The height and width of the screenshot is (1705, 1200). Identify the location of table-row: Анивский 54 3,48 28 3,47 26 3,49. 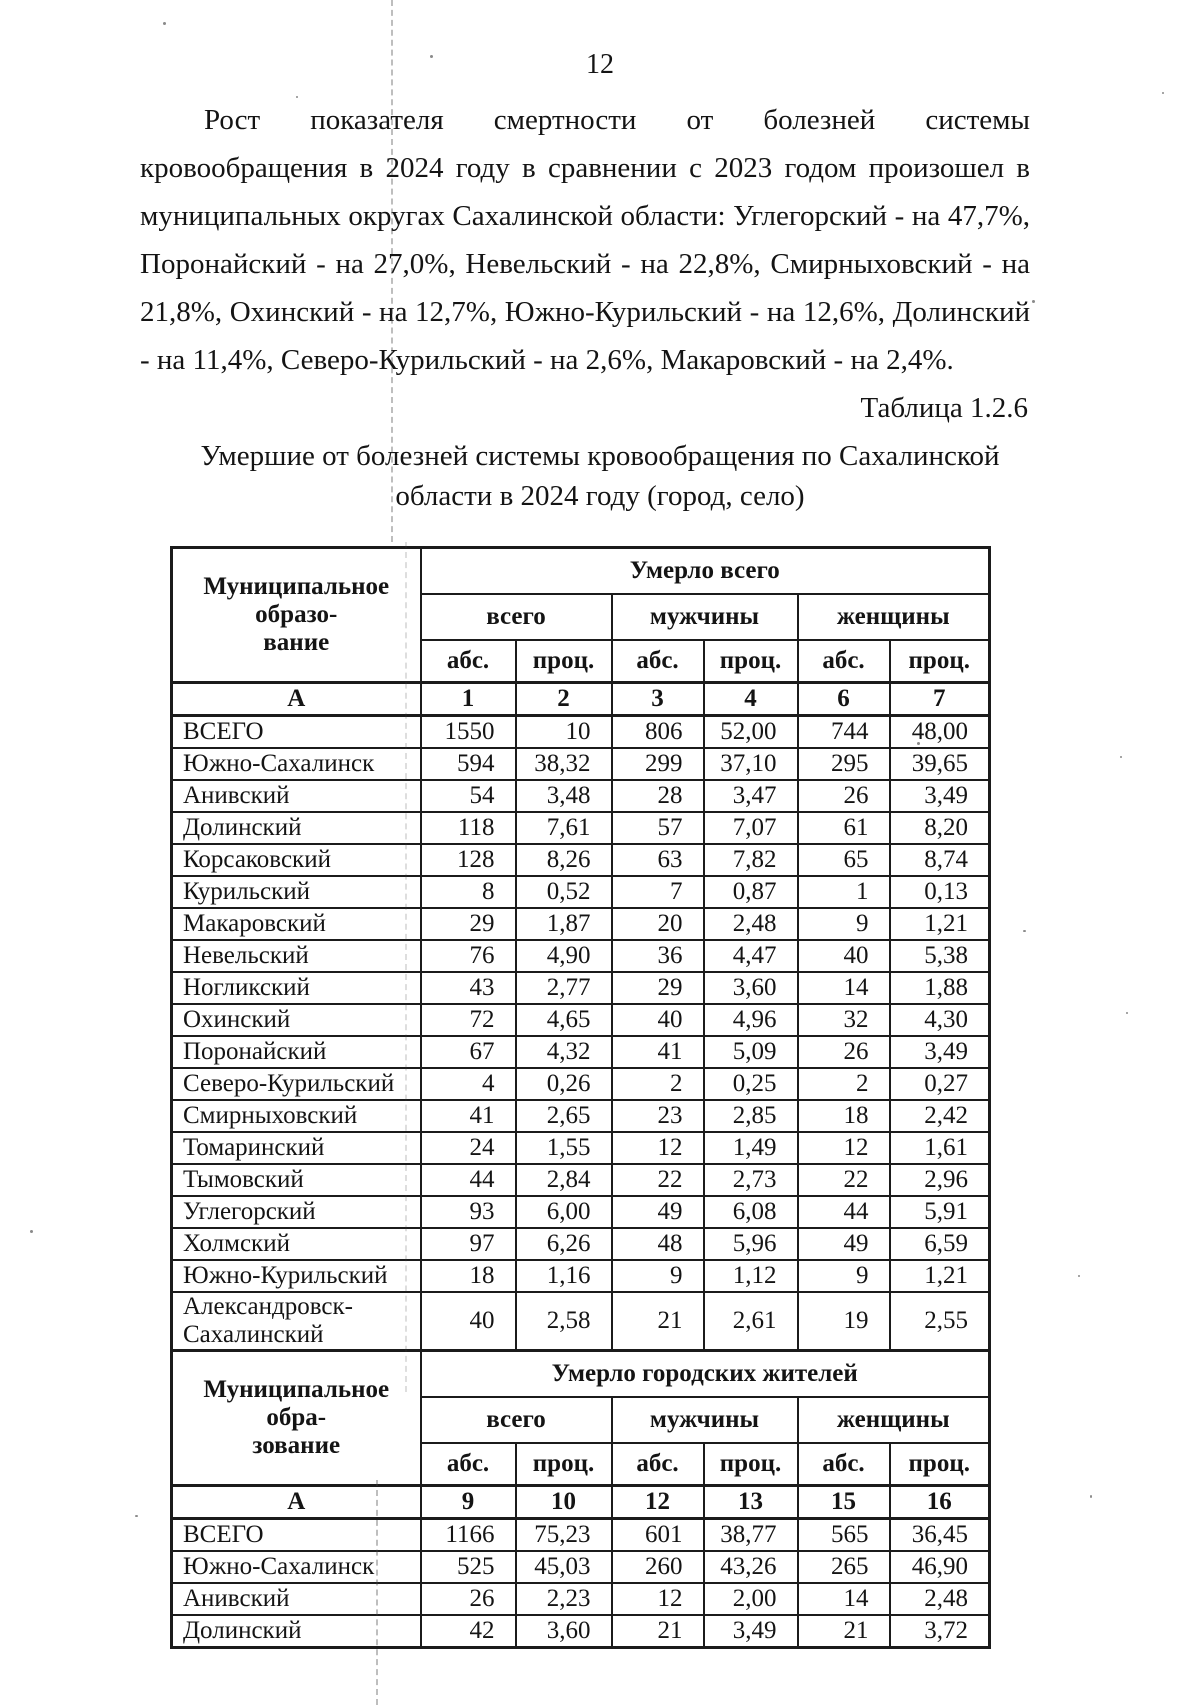
(580, 796).